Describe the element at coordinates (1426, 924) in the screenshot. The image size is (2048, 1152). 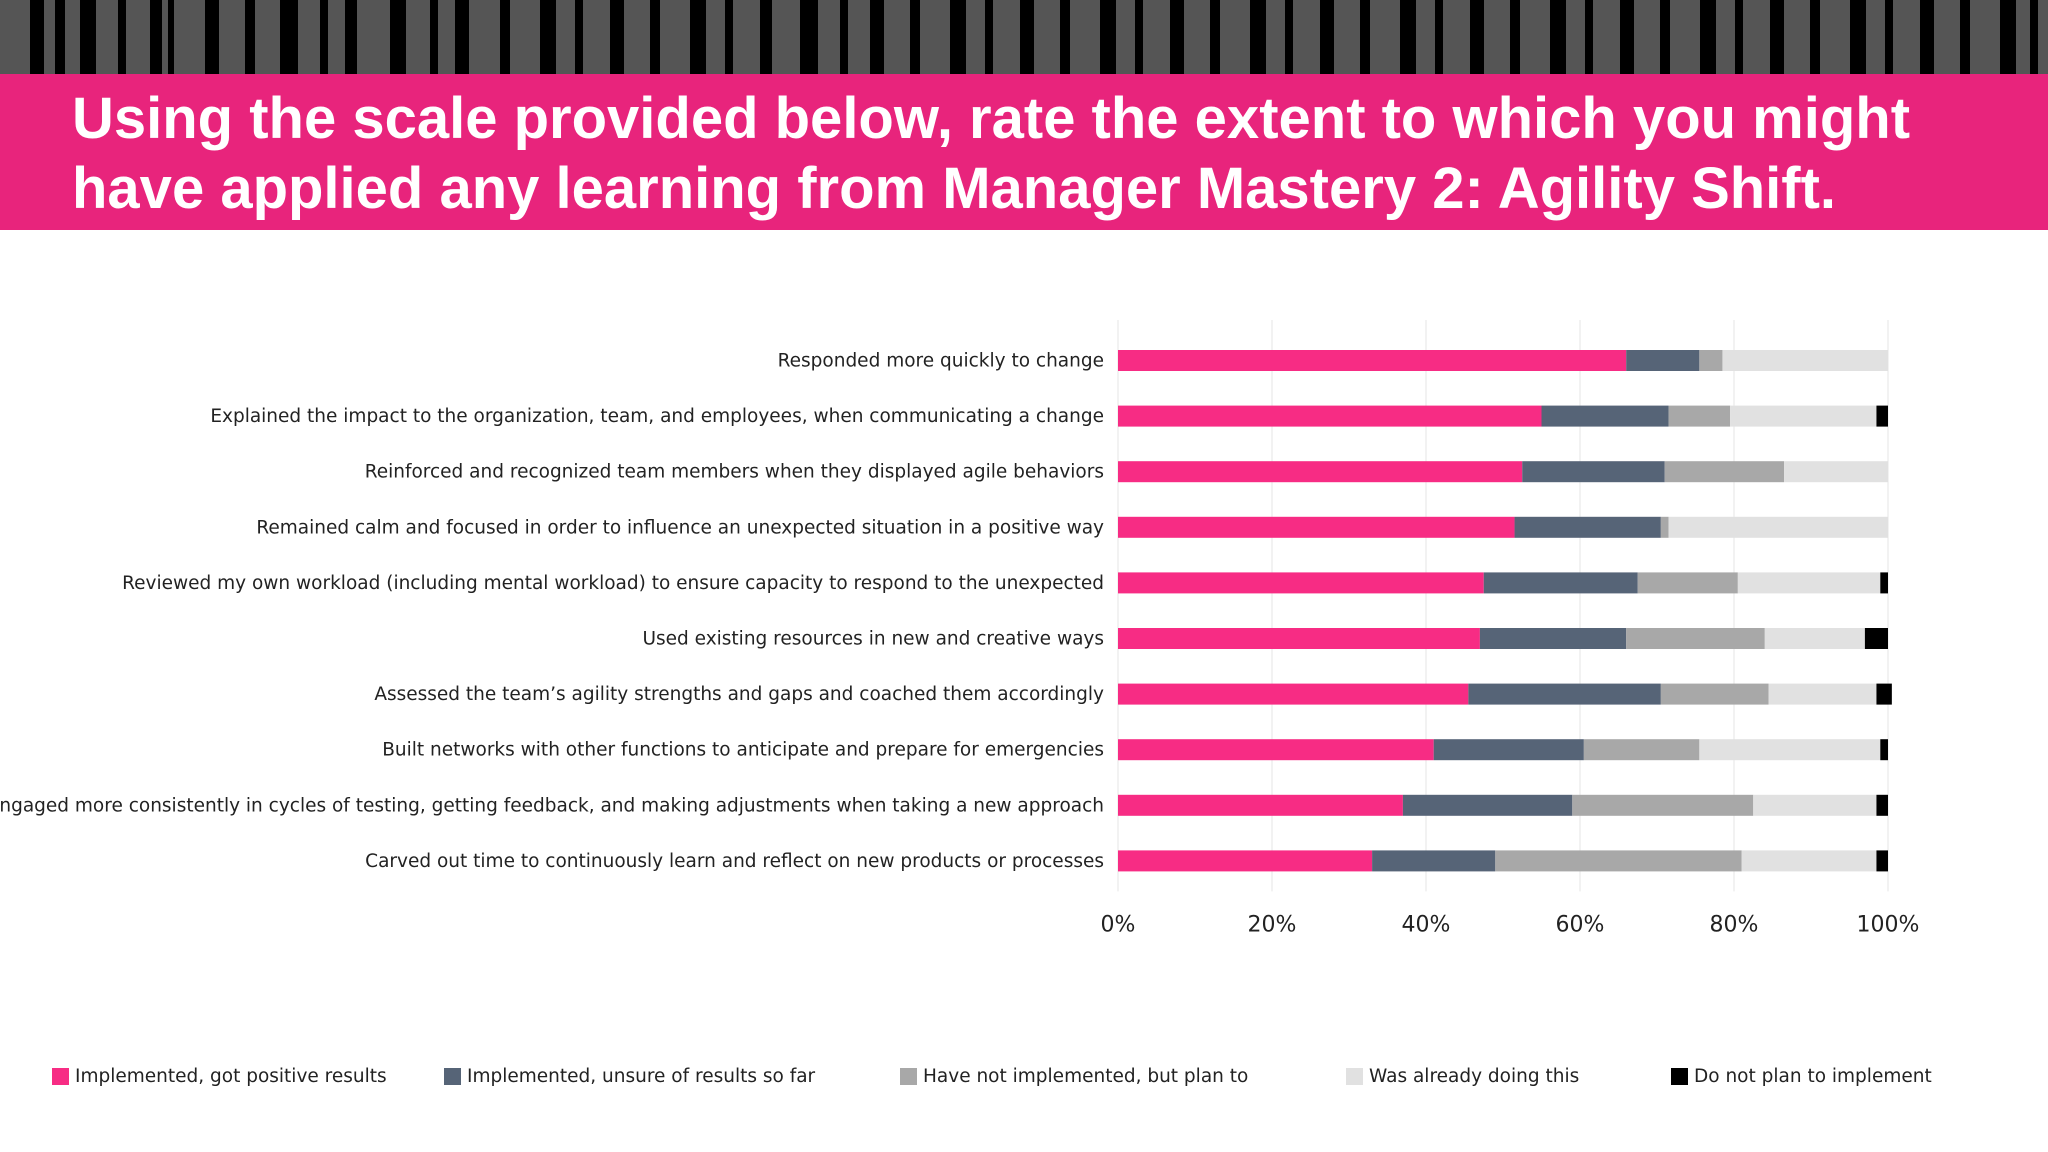
I see `x-tick-label: 40%` at that location.